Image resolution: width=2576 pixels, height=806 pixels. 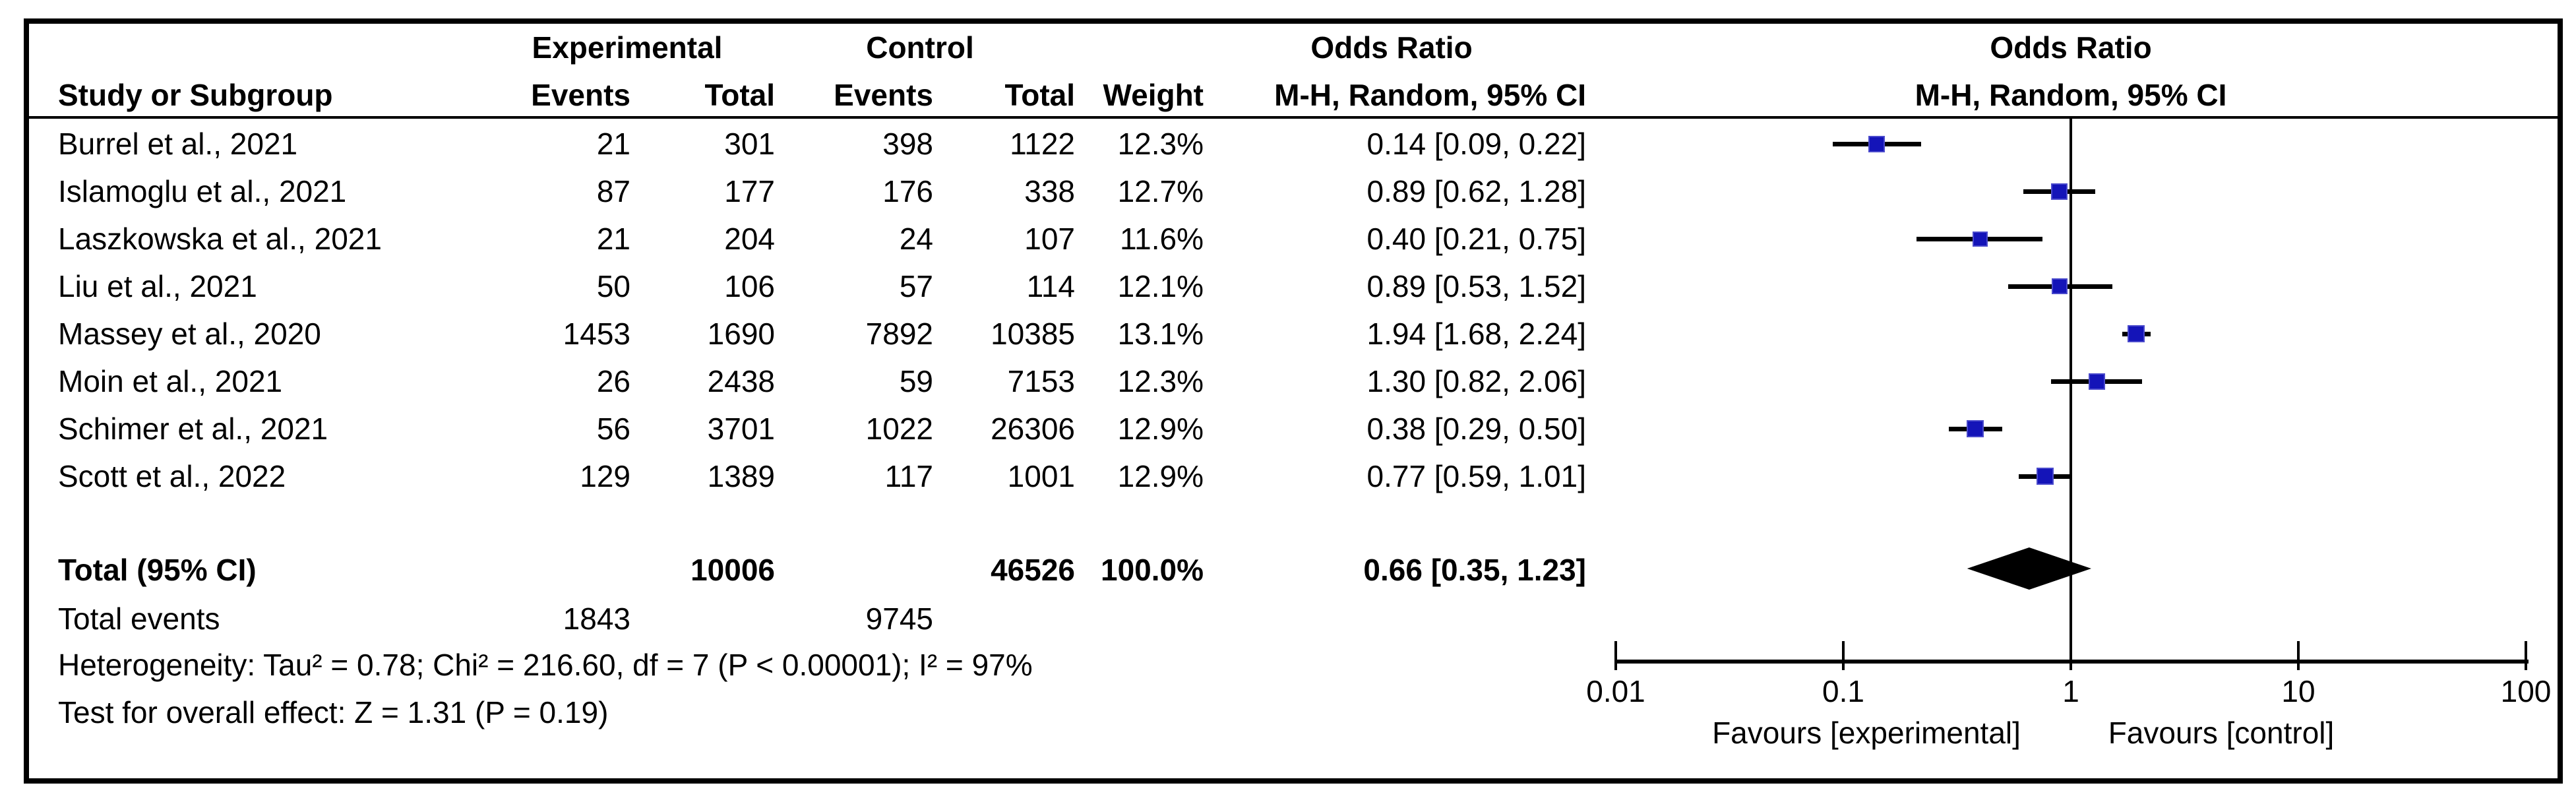 What do you see at coordinates (605, 476) in the screenshot?
I see `exp-events-value: 129` at bounding box center [605, 476].